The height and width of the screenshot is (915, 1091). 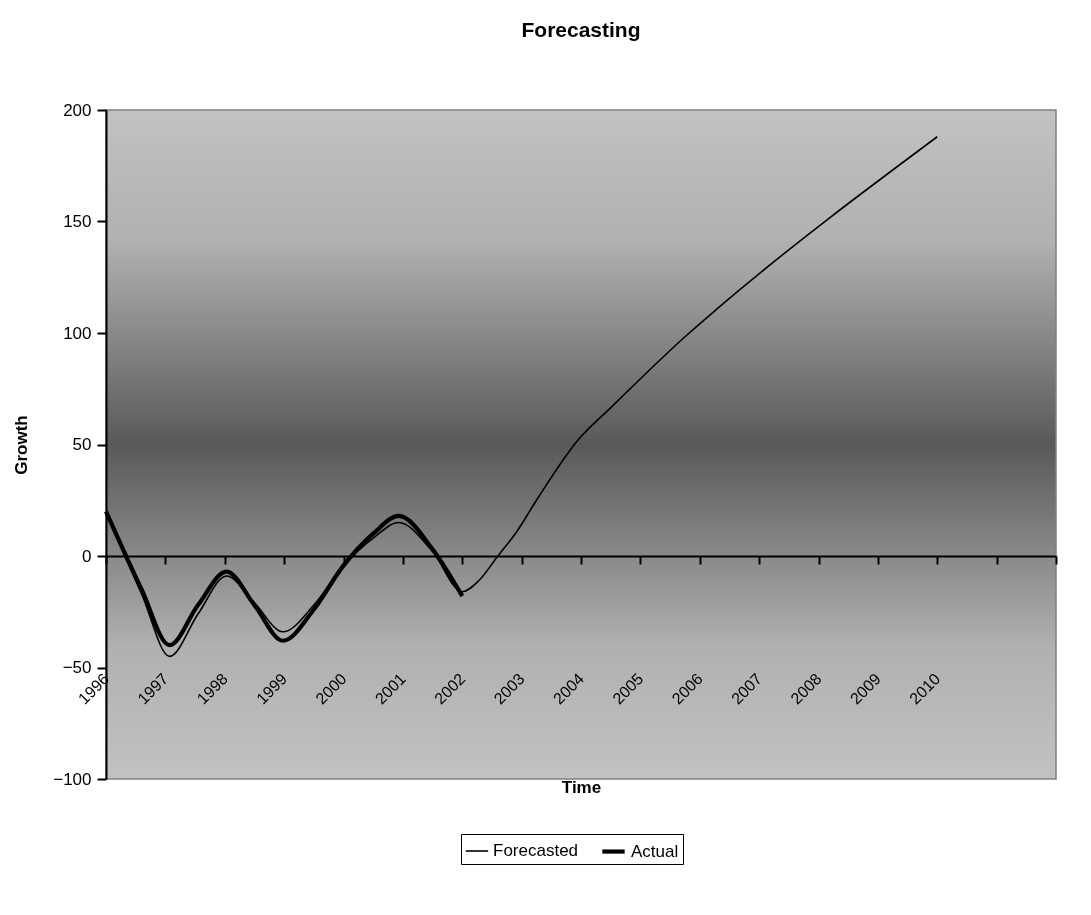 What do you see at coordinates (87, 556) in the screenshot?
I see `y-tick-label: 0` at bounding box center [87, 556].